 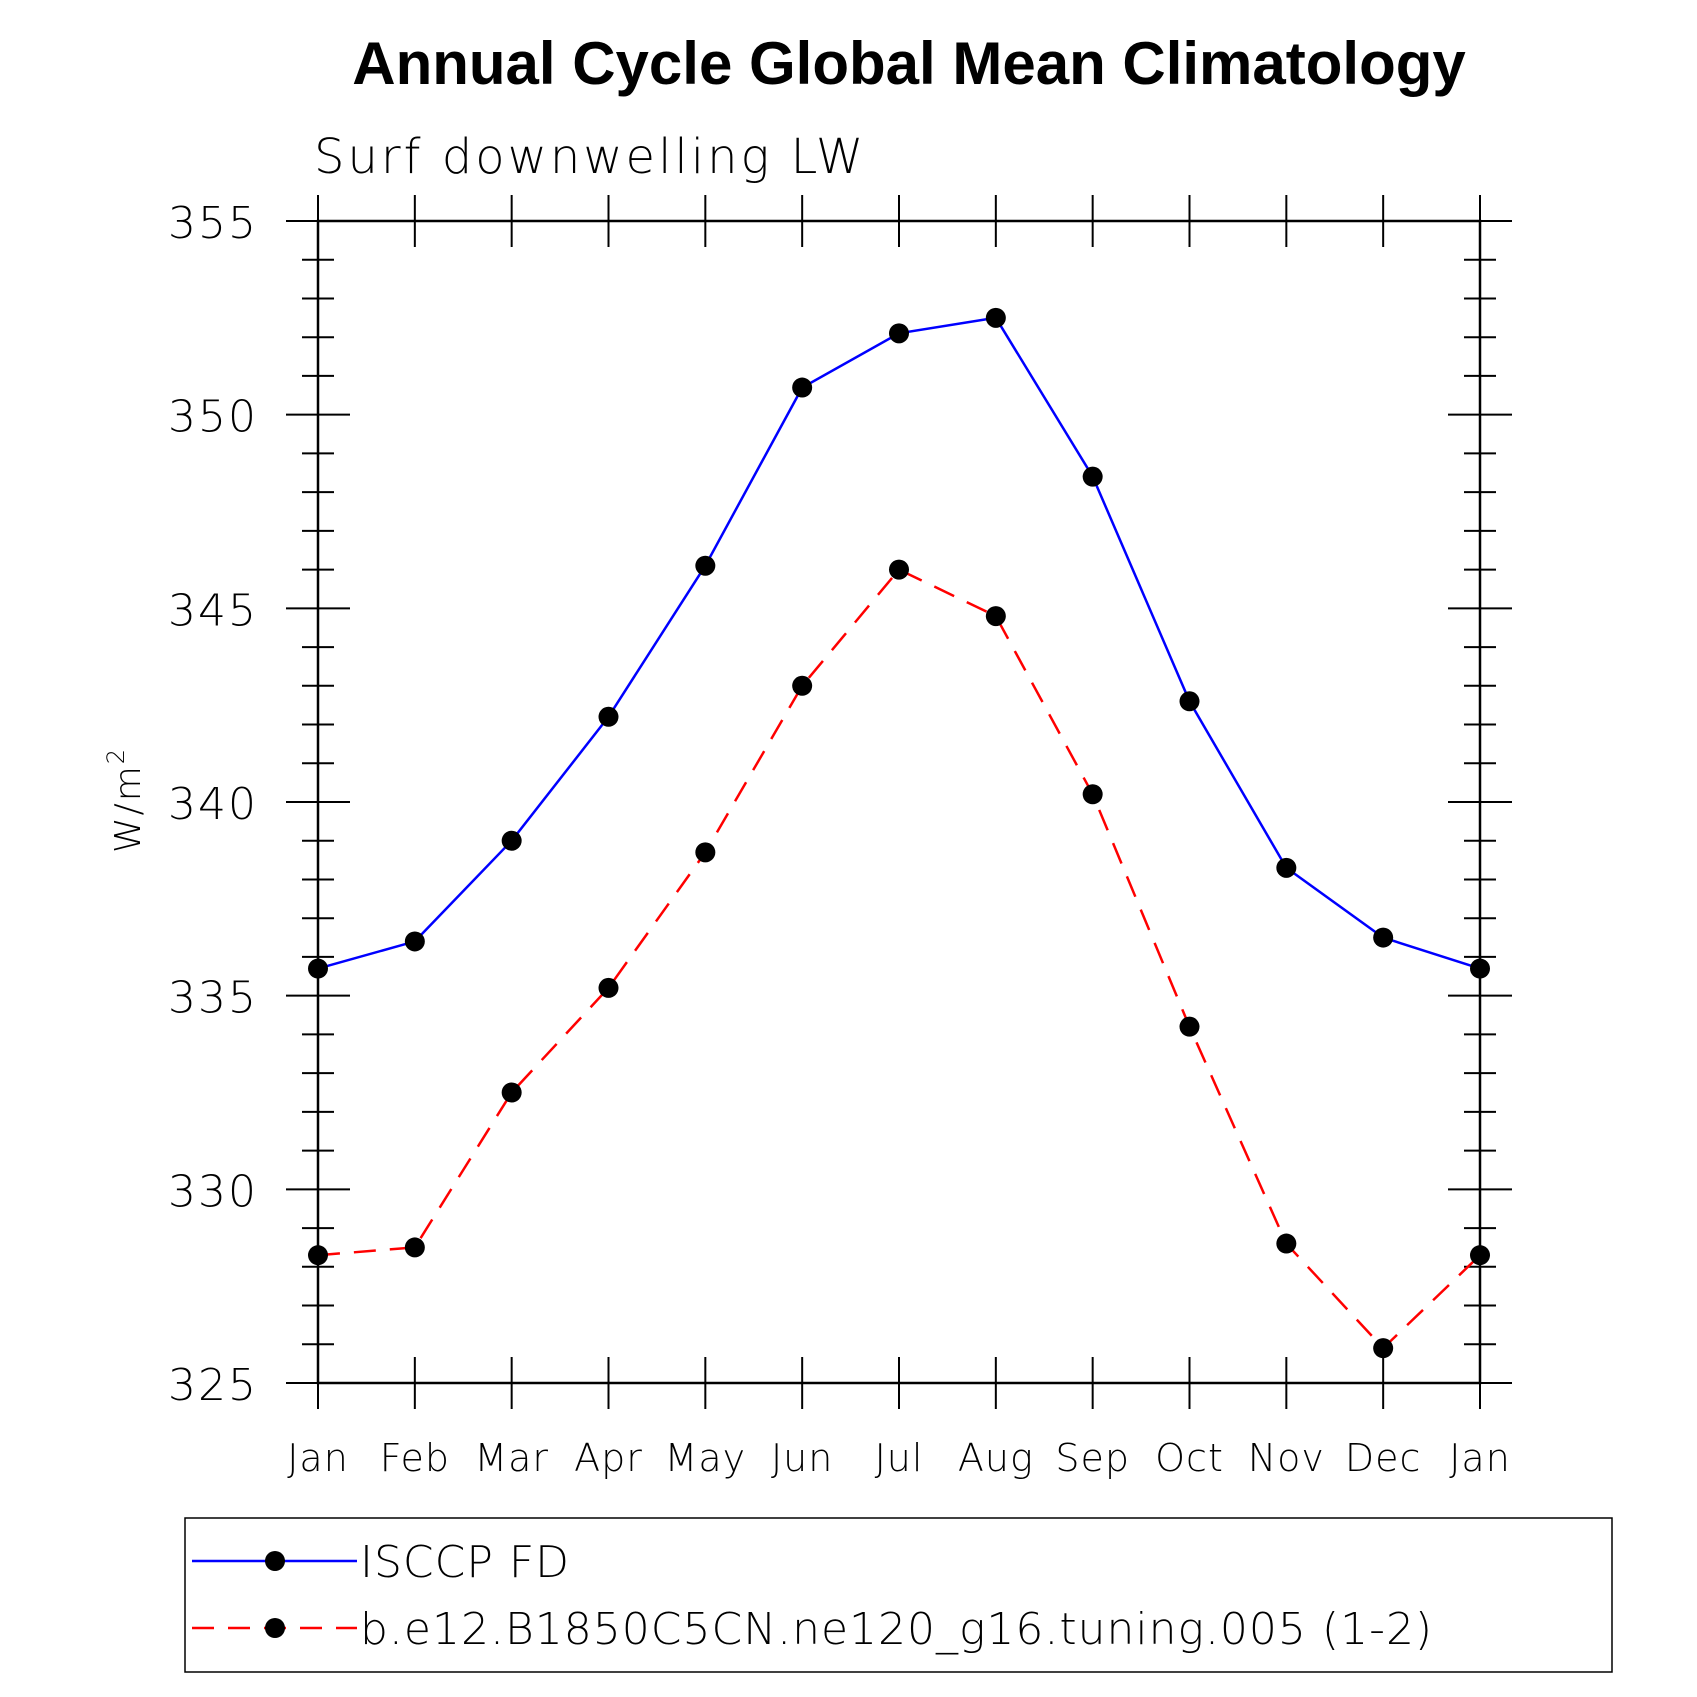 What do you see at coordinates (909, 63) in the screenshot?
I see `chart-title: Annual Cycle Global Mean Climatology` at bounding box center [909, 63].